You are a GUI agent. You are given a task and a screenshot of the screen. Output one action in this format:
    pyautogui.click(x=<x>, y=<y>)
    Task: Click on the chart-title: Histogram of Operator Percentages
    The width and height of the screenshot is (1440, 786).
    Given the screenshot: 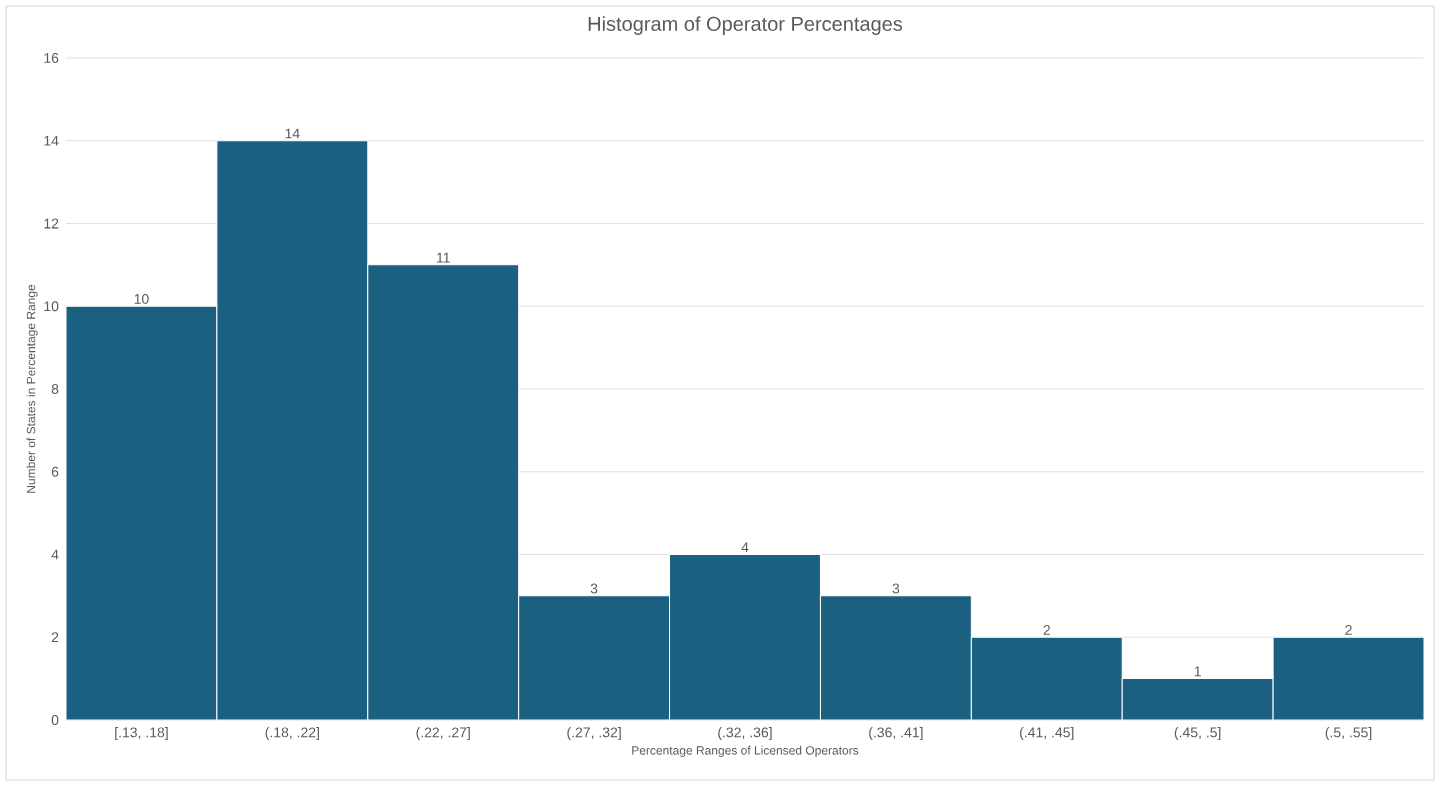 What is the action you would take?
    pyautogui.click(x=745, y=25)
    